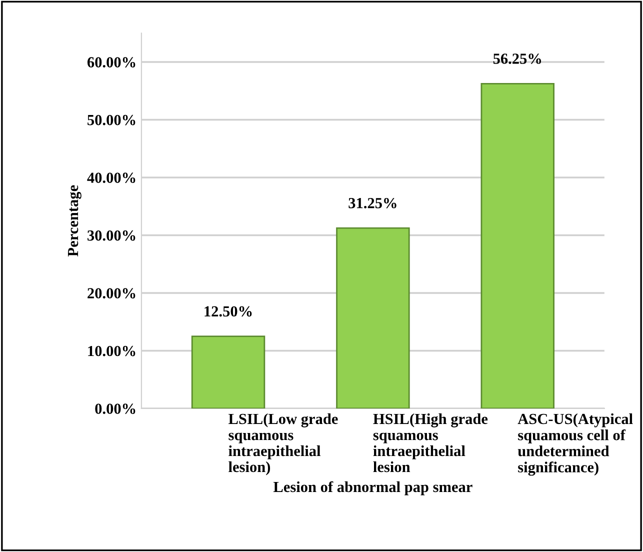 This screenshot has width=643, height=552. I want to click on y-tick-label: 60.00%, so click(111, 62).